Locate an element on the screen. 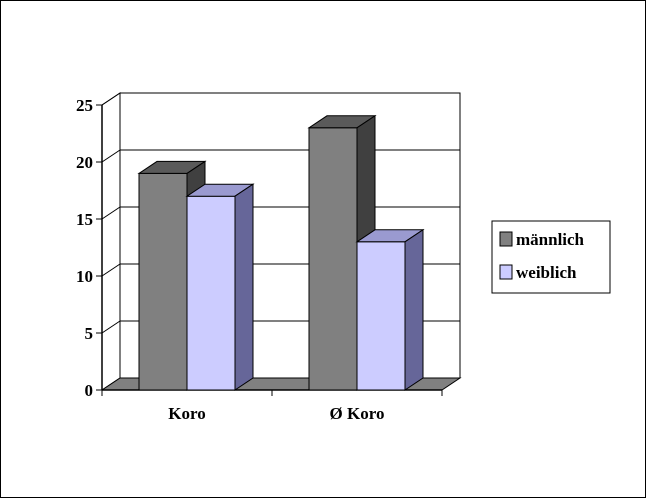 The height and width of the screenshot is (498, 646). y-tick-label: 25 is located at coordinates (84, 105).